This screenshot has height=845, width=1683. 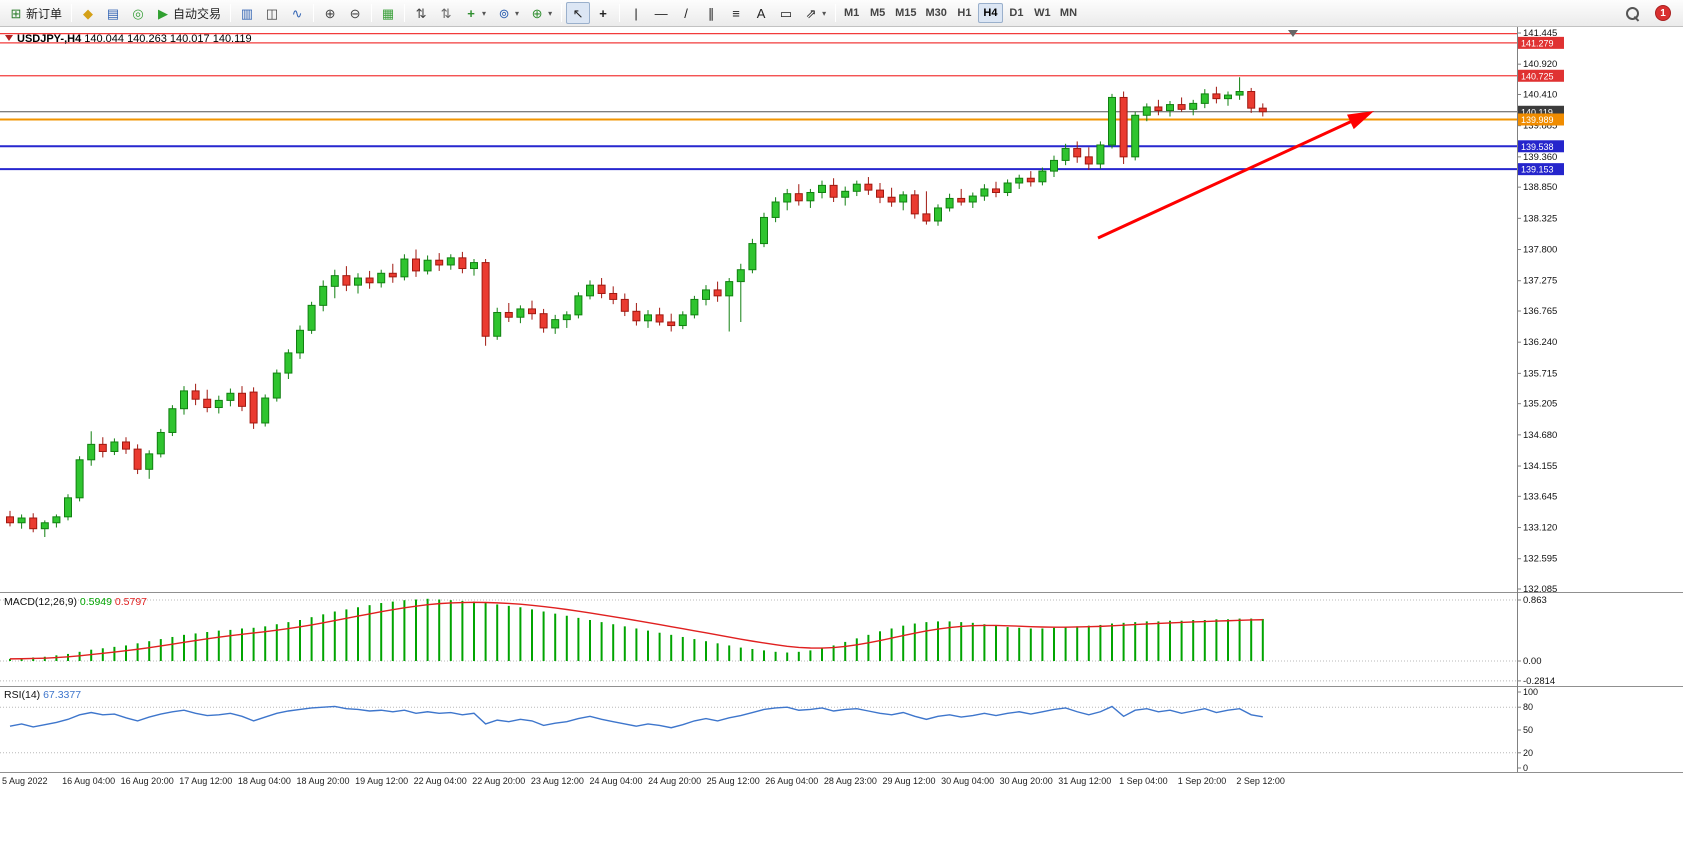 I want to click on toolbar-separator, so click(x=231, y=13).